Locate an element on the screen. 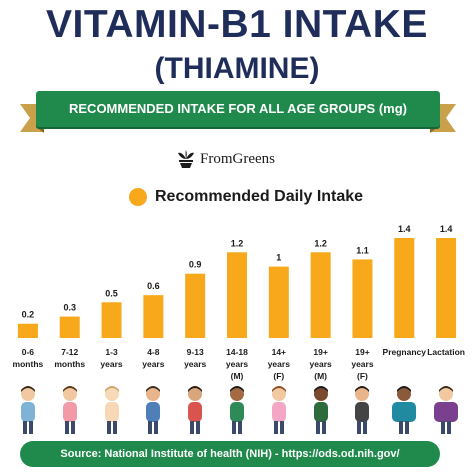 The width and height of the screenshot is (474, 474). category-label: Lactation is located at coordinates (446, 352).